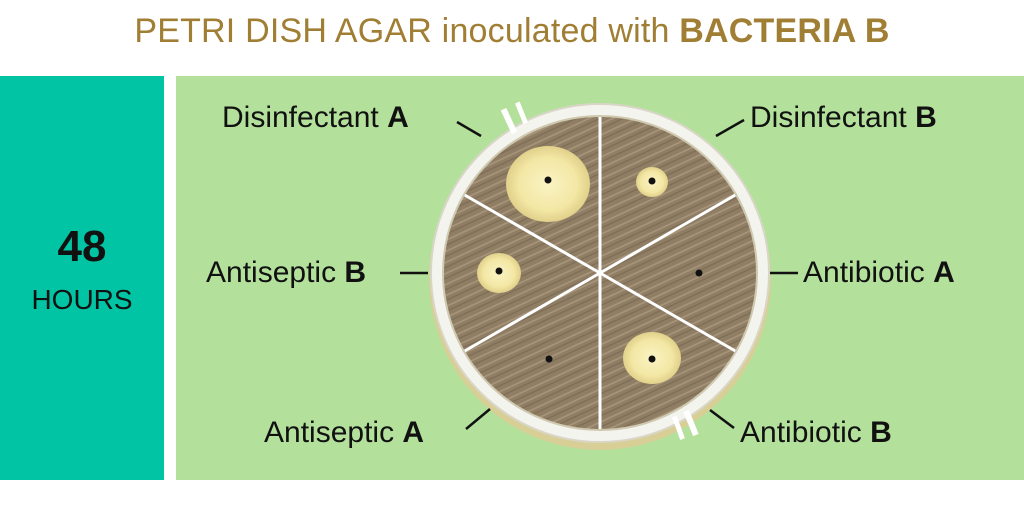 This screenshot has height=512, width=1024. Describe the element at coordinates (548, 180) in the screenshot. I see `application-dot-disinfectant-a` at that location.